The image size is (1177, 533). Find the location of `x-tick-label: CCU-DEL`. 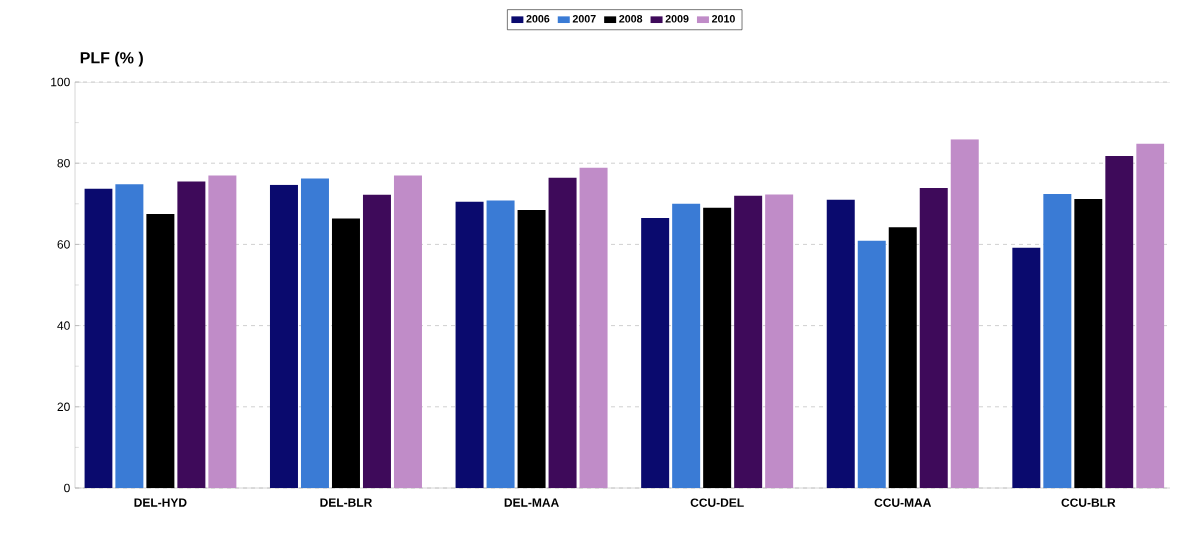

x-tick-label: CCU-DEL is located at coordinates (717, 502).